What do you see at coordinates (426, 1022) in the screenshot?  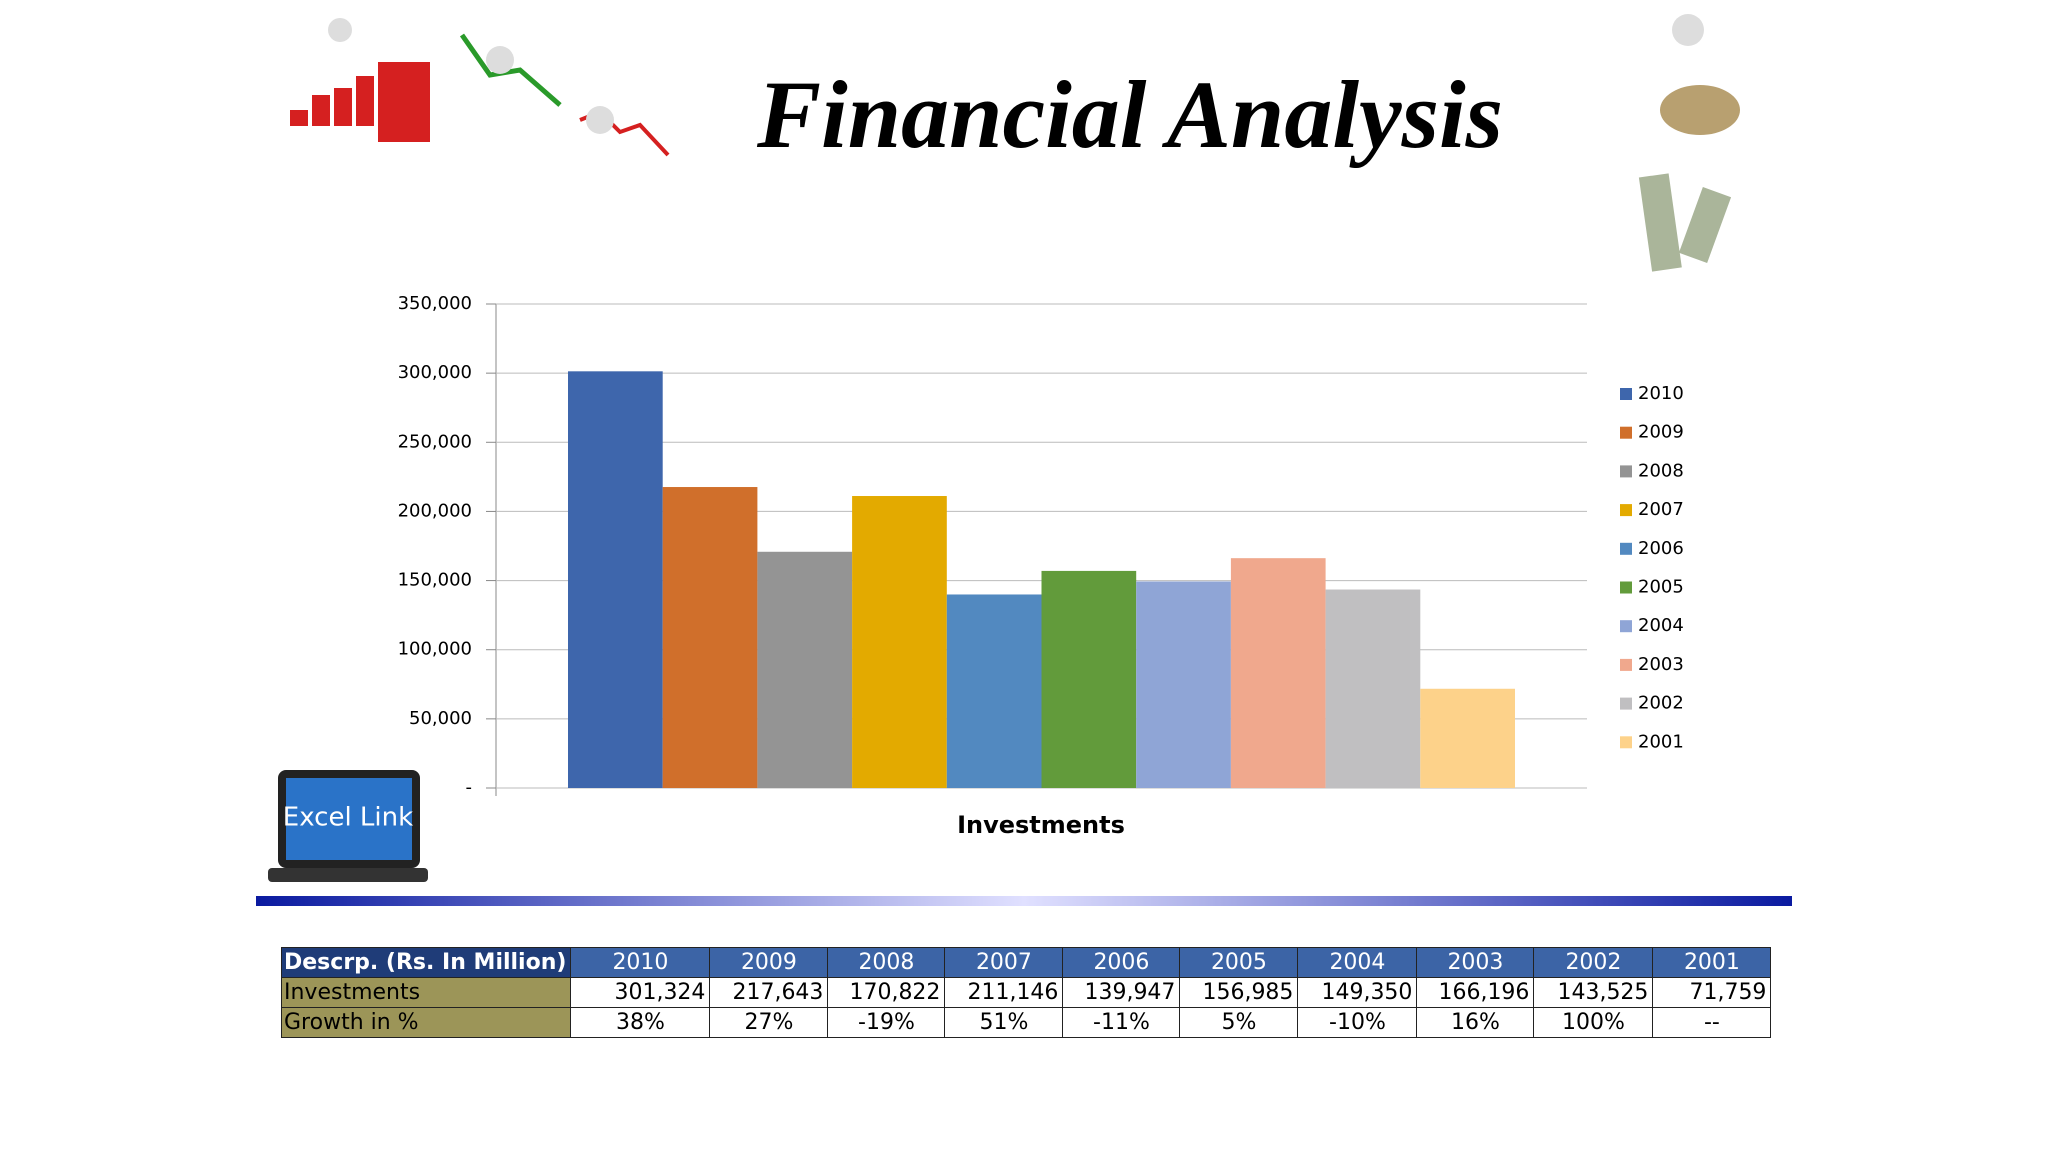 I see `table-cell: Growth in %` at bounding box center [426, 1022].